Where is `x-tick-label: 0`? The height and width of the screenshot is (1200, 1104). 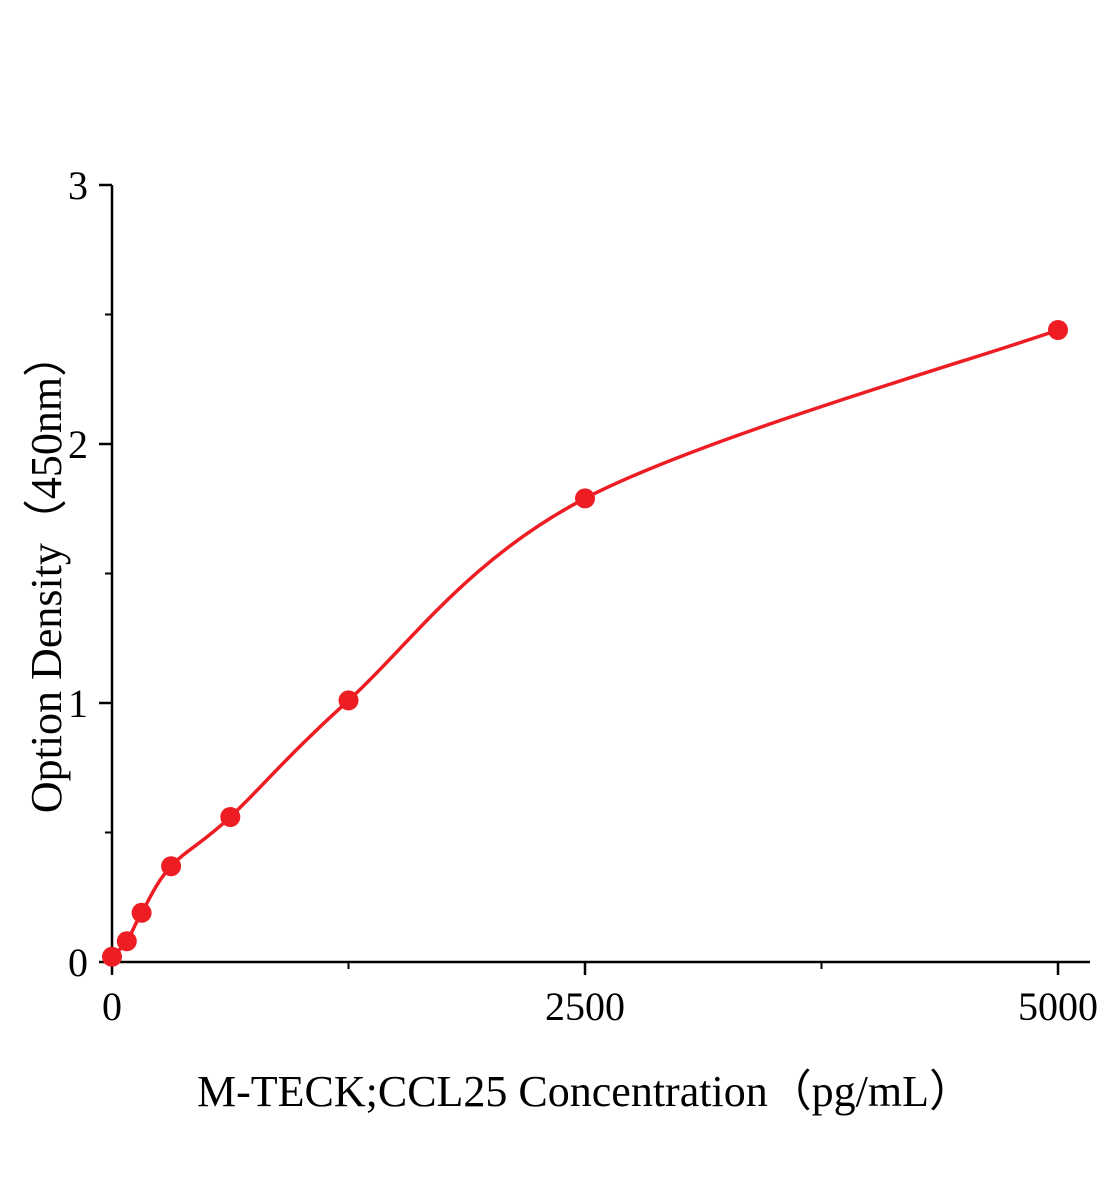 x-tick-label: 0 is located at coordinates (112, 1006).